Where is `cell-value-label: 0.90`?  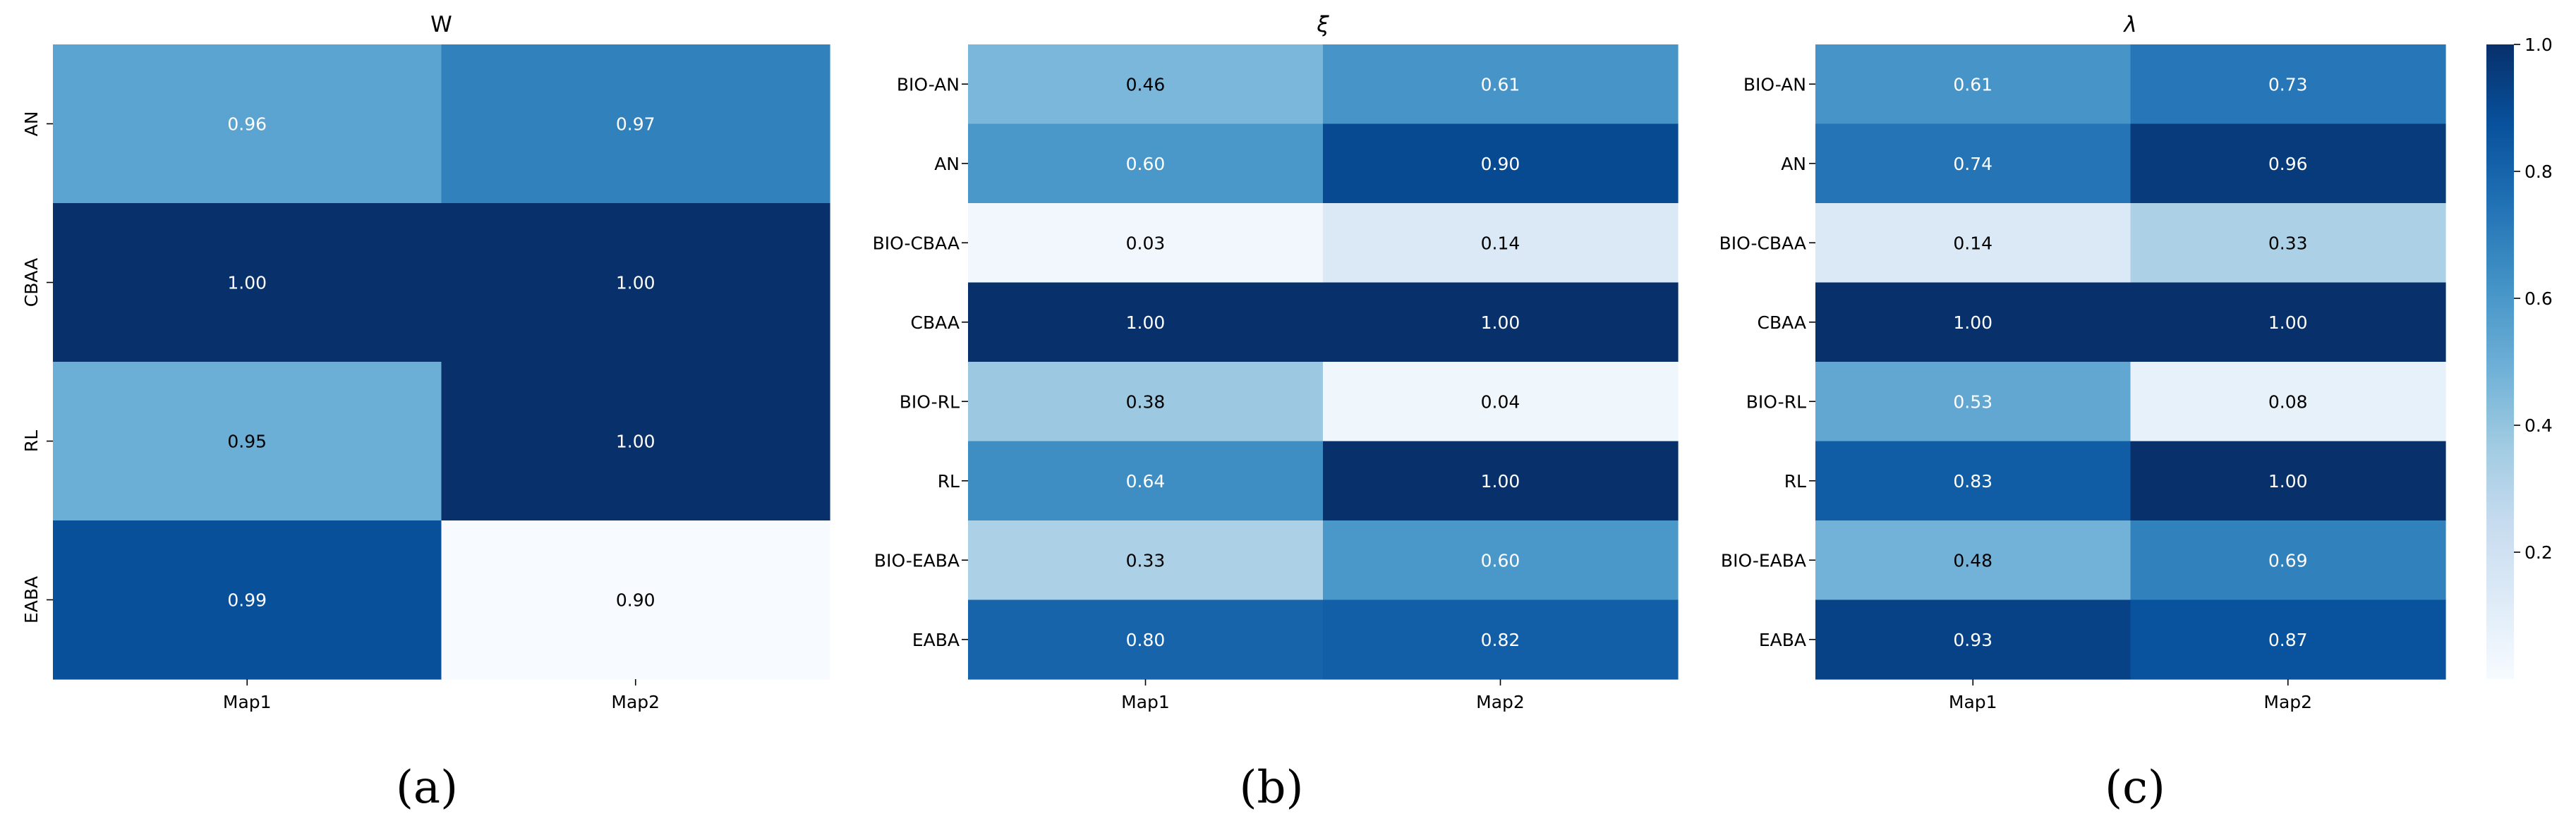
cell-value-label: 0.90 is located at coordinates (635, 600).